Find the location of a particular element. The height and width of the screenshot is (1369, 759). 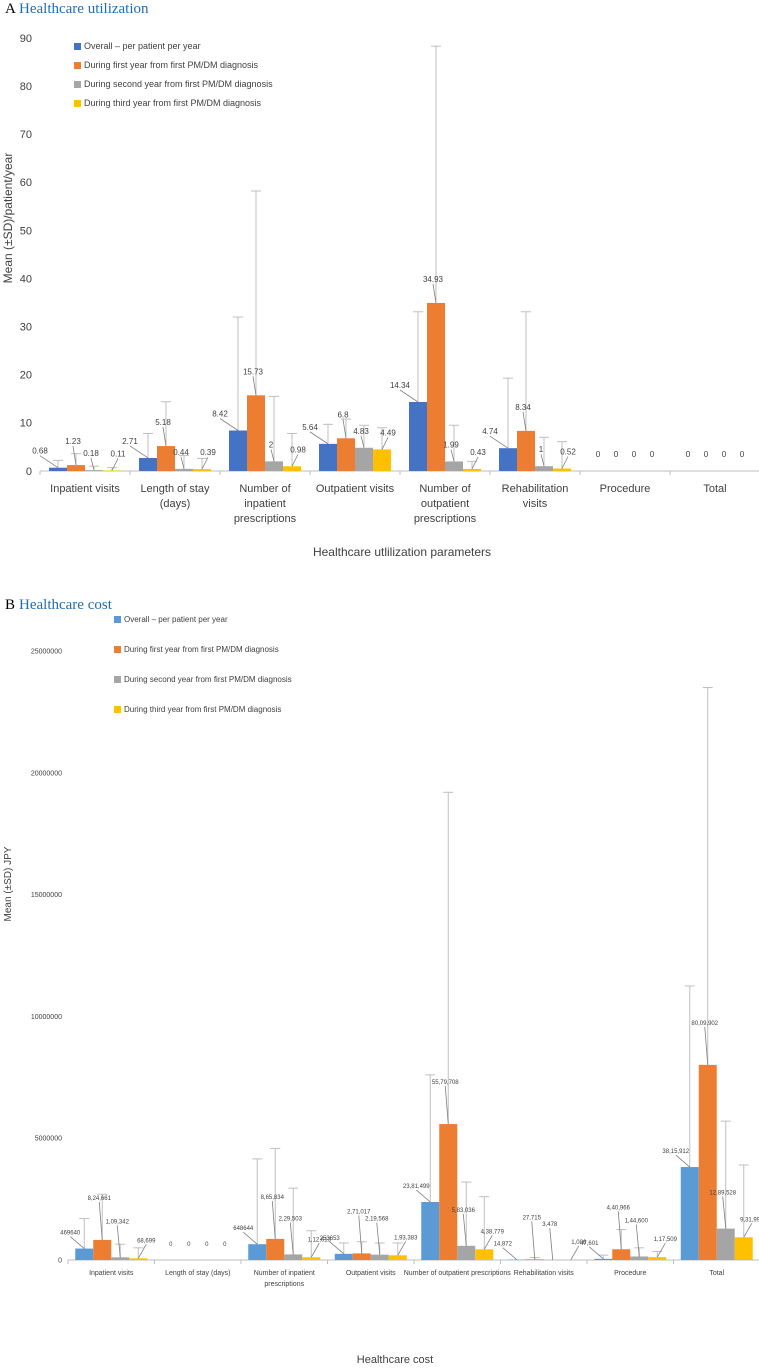

data-label: 15.73 is located at coordinates (253, 371).